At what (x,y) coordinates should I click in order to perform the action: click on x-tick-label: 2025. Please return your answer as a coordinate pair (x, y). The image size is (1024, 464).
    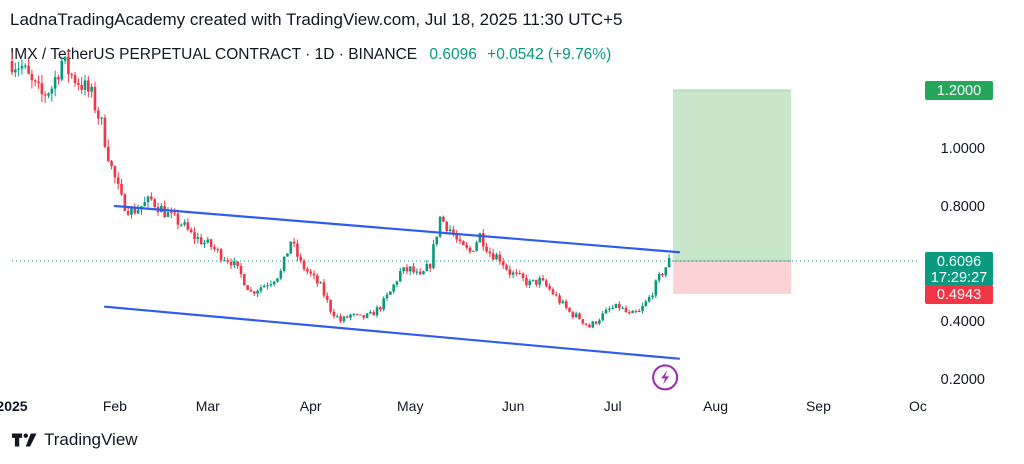
    Looking at the image, I should click on (14, 406).